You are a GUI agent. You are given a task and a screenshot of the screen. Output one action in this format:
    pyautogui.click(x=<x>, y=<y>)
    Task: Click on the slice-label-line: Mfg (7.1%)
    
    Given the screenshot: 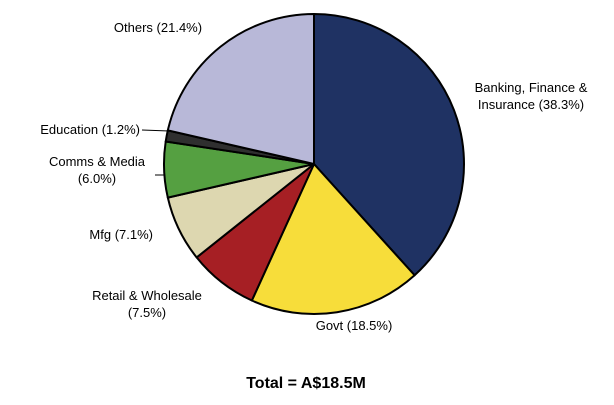 What is the action you would take?
    pyautogui.click(x=121, y=234)
    